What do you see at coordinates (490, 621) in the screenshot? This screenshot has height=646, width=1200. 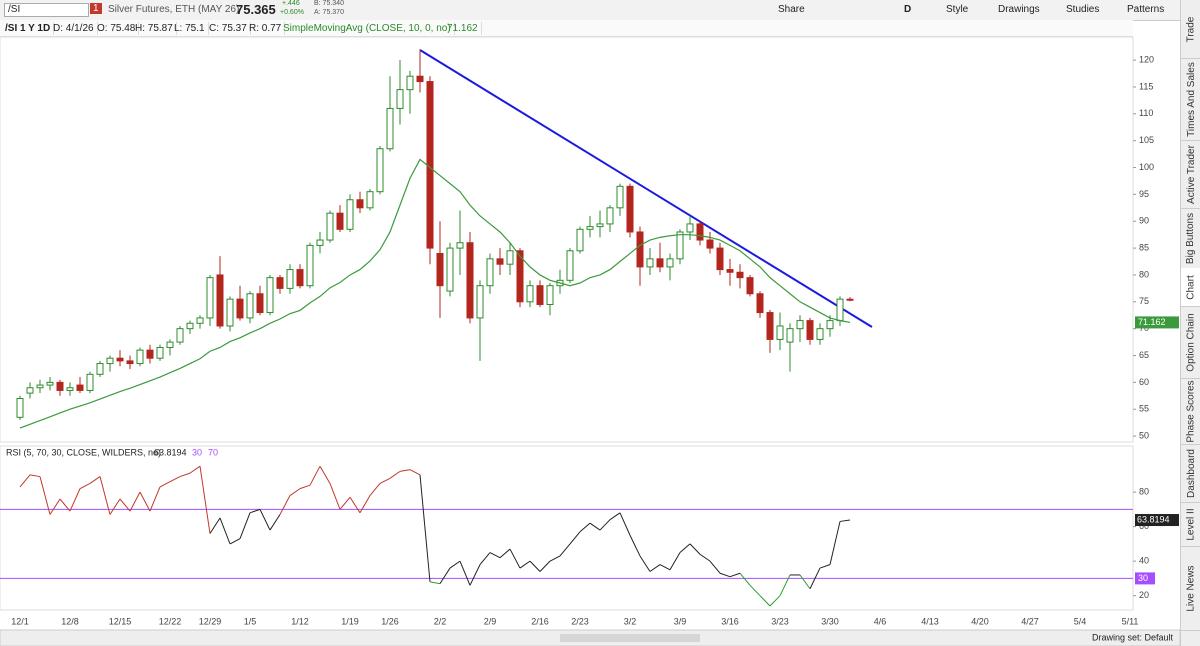 I see `x-tick-label: 2/9` at bounding box center [490, 621].